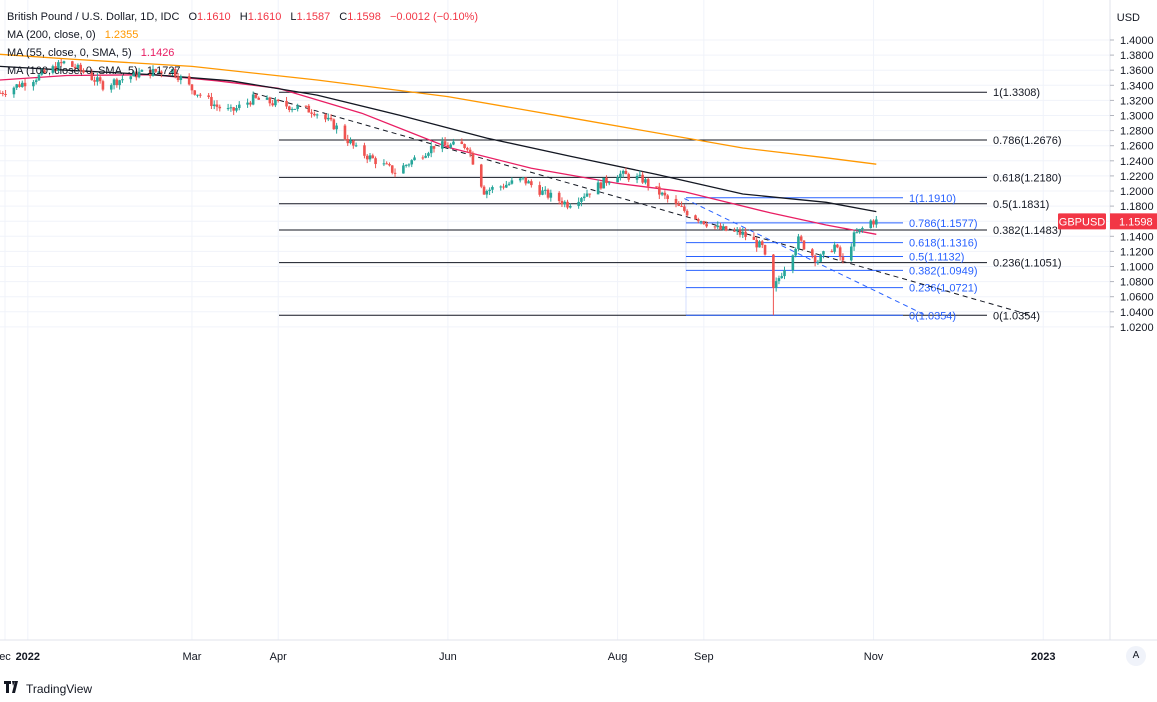 This screenshot has width=1157, height=702. Describe the element at coordinates (1137, 71) in the screenshot. I see `price-tick-label: 1.3600` at that location.